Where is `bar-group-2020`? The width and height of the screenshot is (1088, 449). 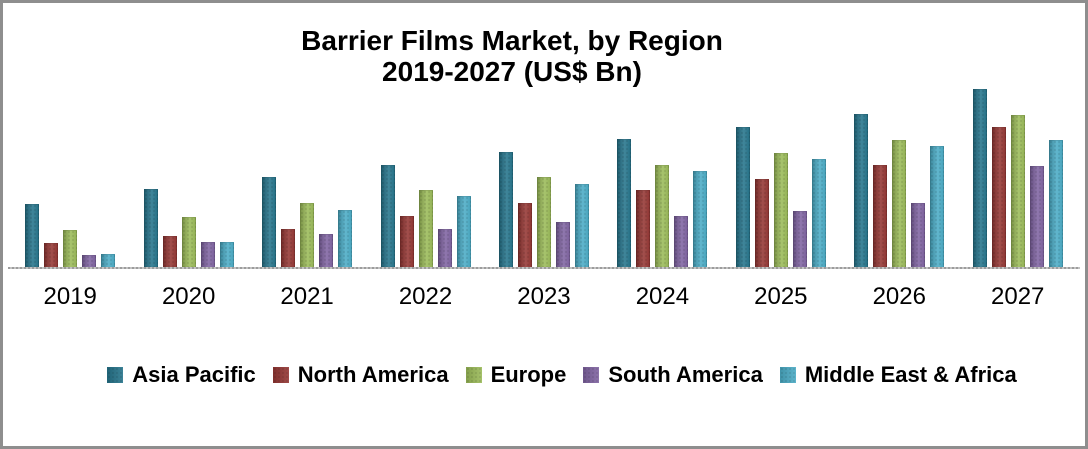
bar-group-2020 is located at coordinates (188, 168).